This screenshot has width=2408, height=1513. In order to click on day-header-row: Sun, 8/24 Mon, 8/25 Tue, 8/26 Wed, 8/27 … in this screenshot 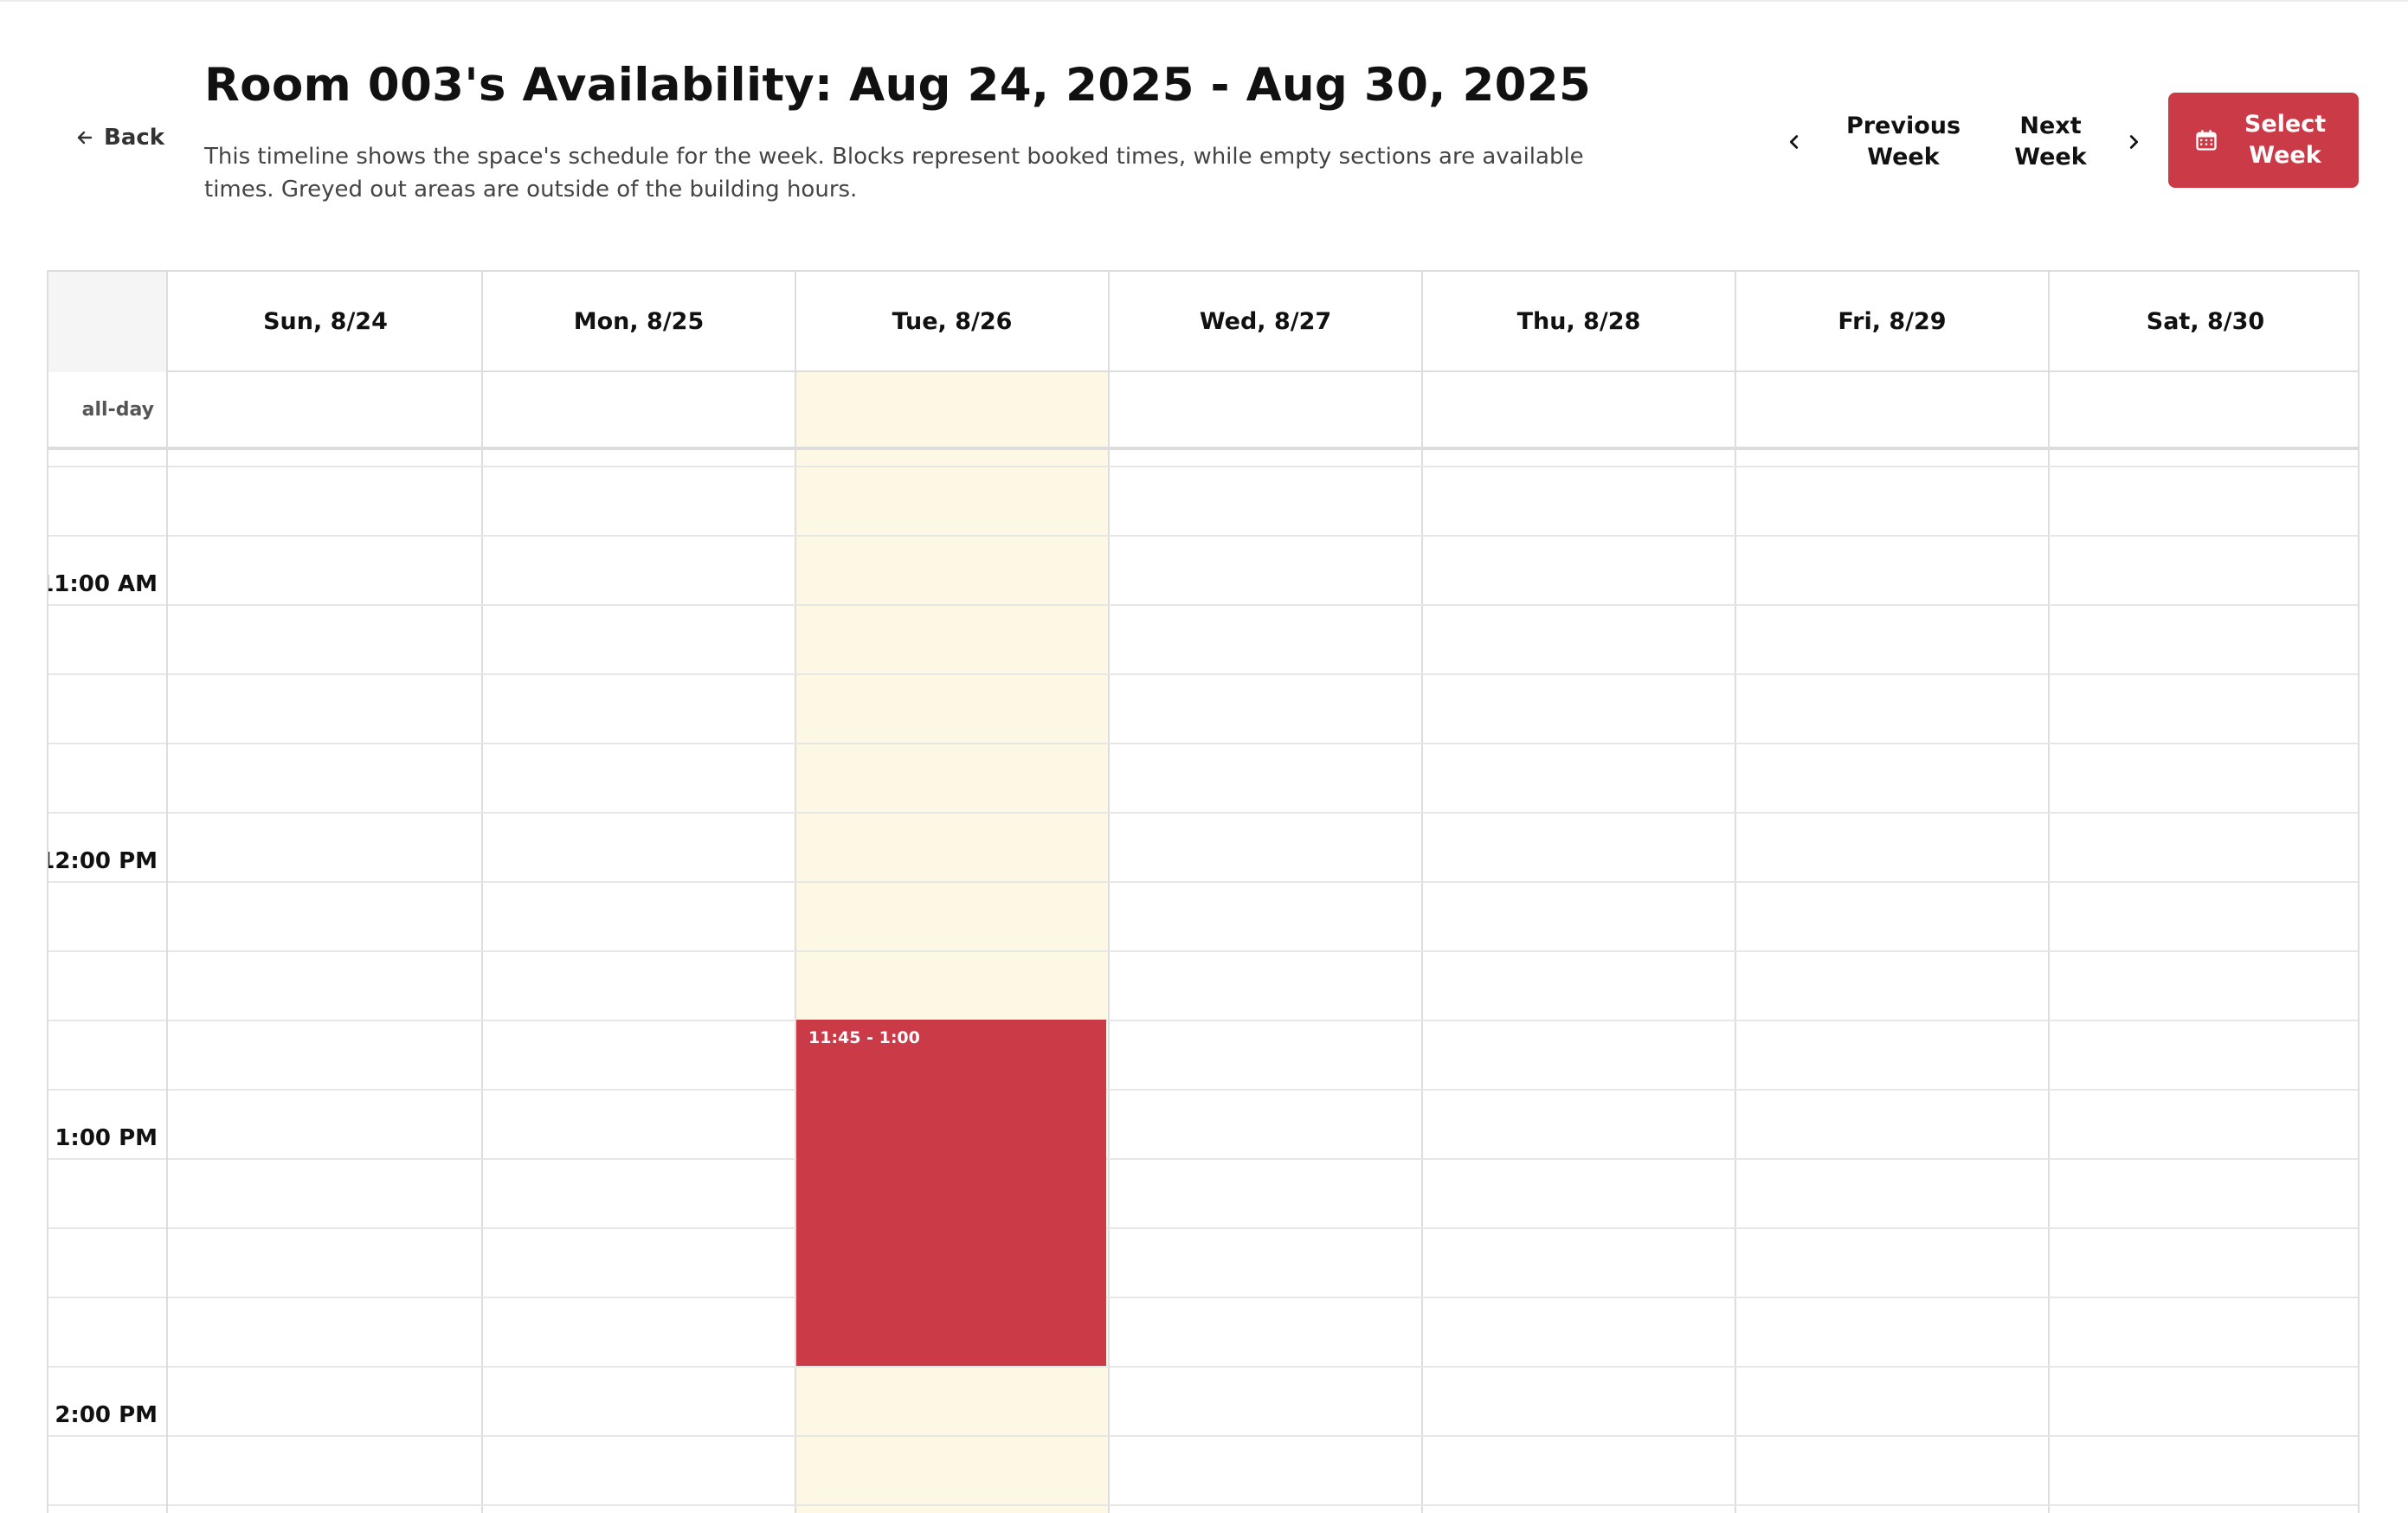, I will do `click(1203, 322)`.